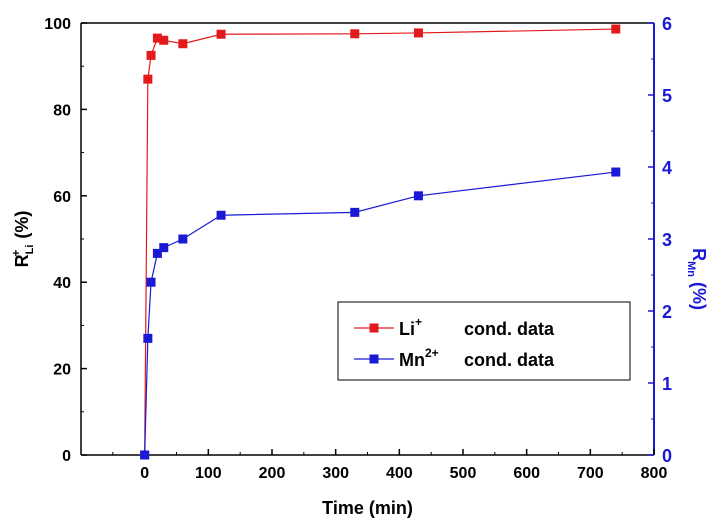  I want to click on legend-entry: Mn2+ cond. data, so click(454, 358).